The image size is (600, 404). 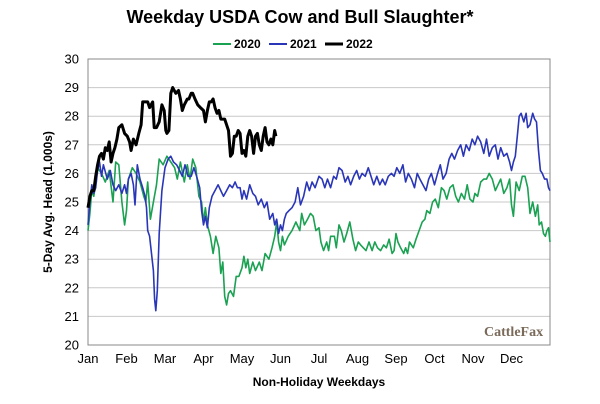 I want to click on x-tick-labels: Jan Feb Mar Apr May Jun Jul Aug Sep Oct Nov Dec, so click(x=301, y=358).